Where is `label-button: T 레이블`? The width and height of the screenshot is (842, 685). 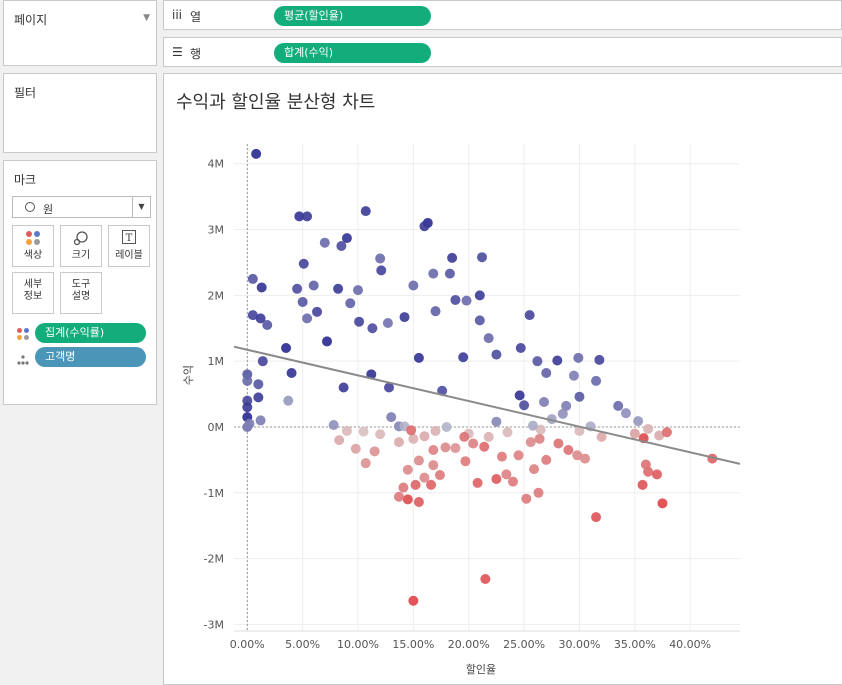 label-button: T 레이블 is located at coordinates (129, 246).